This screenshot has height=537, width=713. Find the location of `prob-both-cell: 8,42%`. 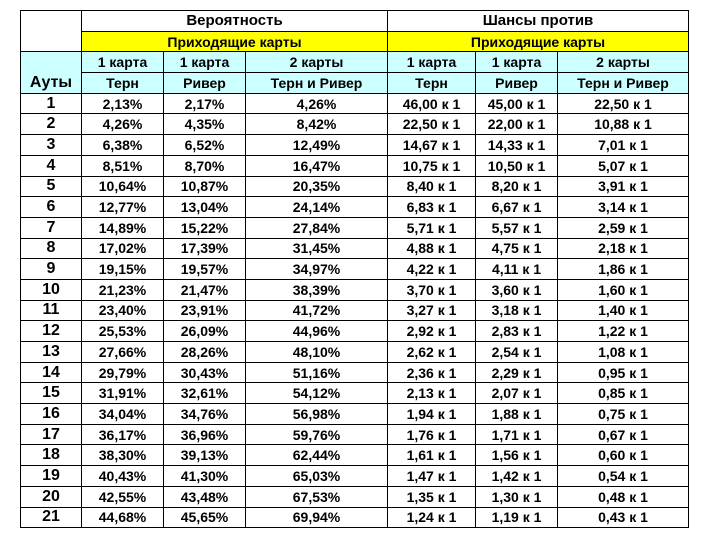

prob-both-cell: 8,42% is located at coordinates (316, 124).